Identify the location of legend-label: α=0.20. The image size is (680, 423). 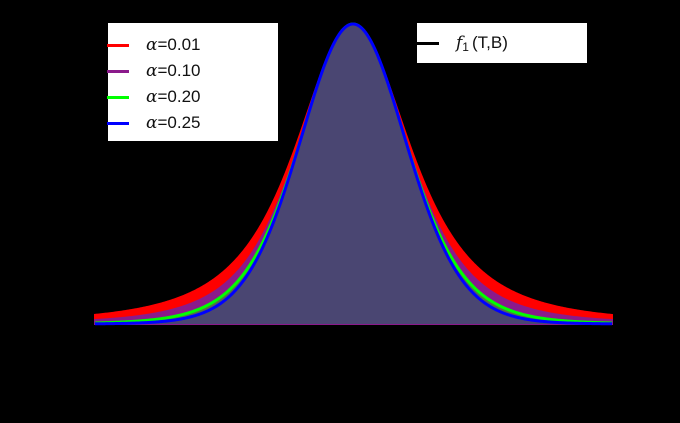
(173, 97).